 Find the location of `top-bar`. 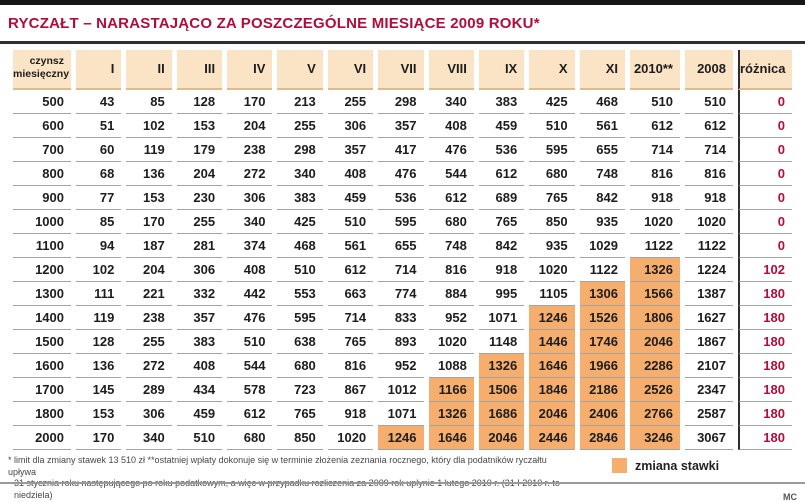

top-bar is located at coordinates (402, 2).